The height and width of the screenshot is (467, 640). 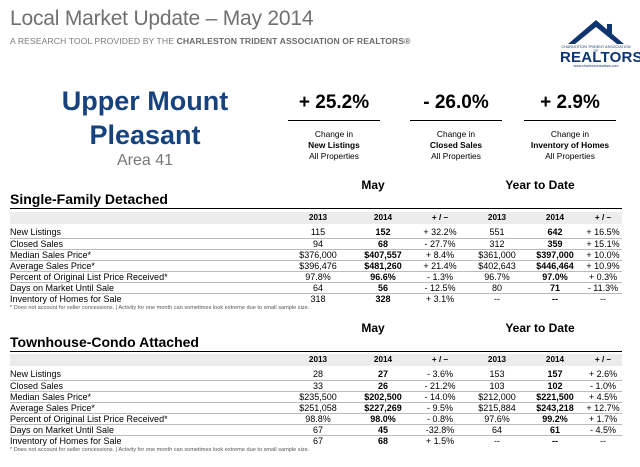 I want to click on table-cell: $446,464, so click(x=555, y=266).